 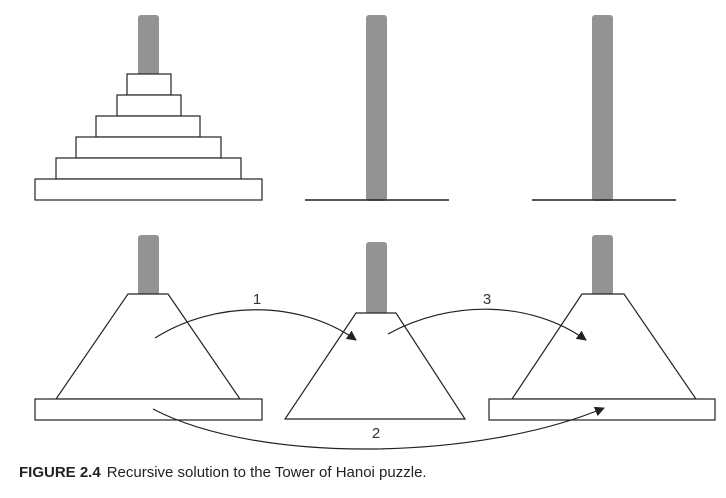 I want to click on tower-2-pyramid, so click(x=375, y=366).